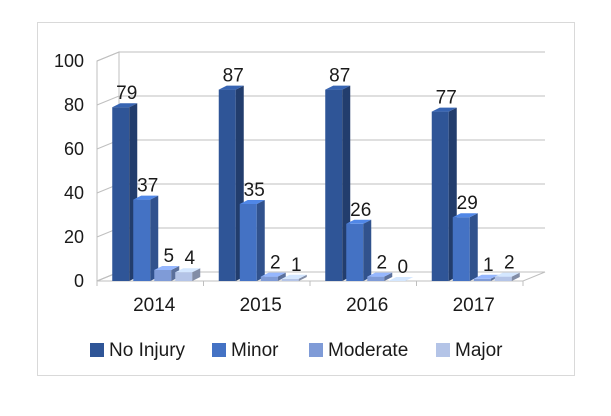 This screenshot has height=416, width=611. I want to click on bar-moderate-2016, so click(376, 278).